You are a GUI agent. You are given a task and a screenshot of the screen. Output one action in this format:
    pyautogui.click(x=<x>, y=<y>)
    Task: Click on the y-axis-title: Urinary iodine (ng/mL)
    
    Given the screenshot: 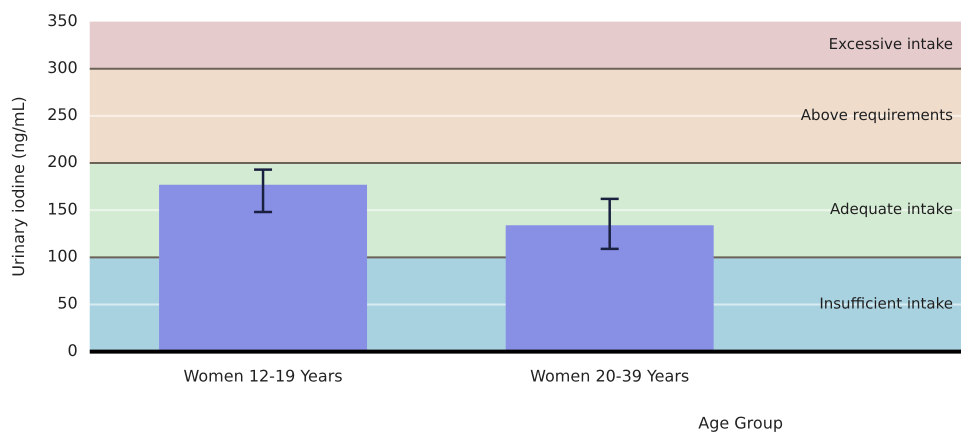 What is the action you would take?
    pyautogui.click(x=18, y=186)
    